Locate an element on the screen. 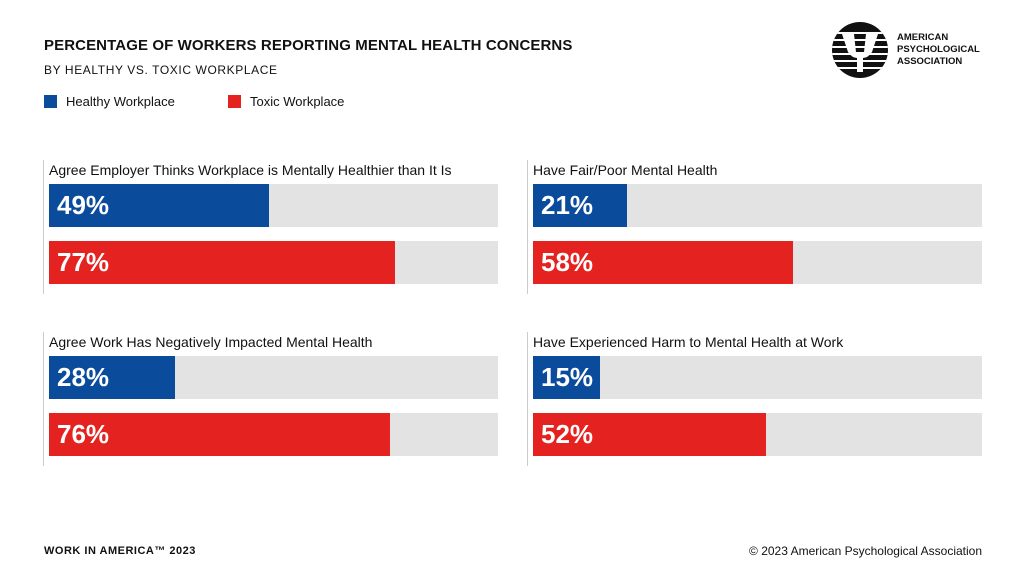  bar-track: 52% is located at coordinates (757, 434).